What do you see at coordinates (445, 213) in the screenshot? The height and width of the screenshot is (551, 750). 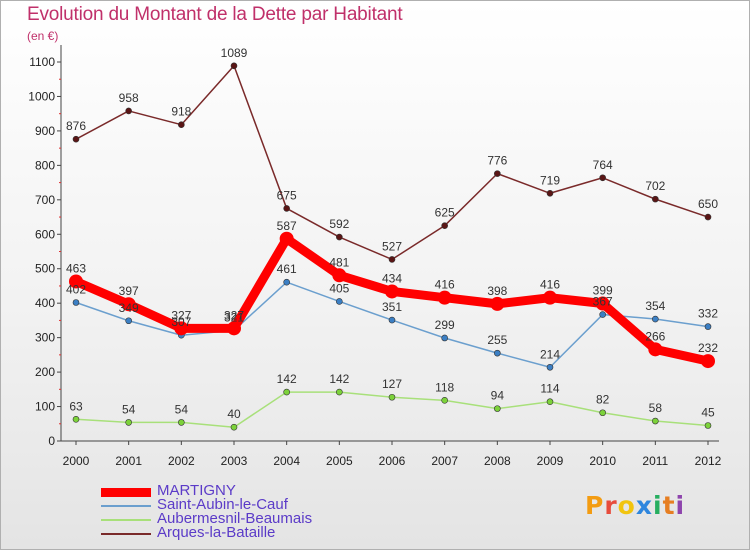 I see `data-label: 625` at bounding box center [445, 213].